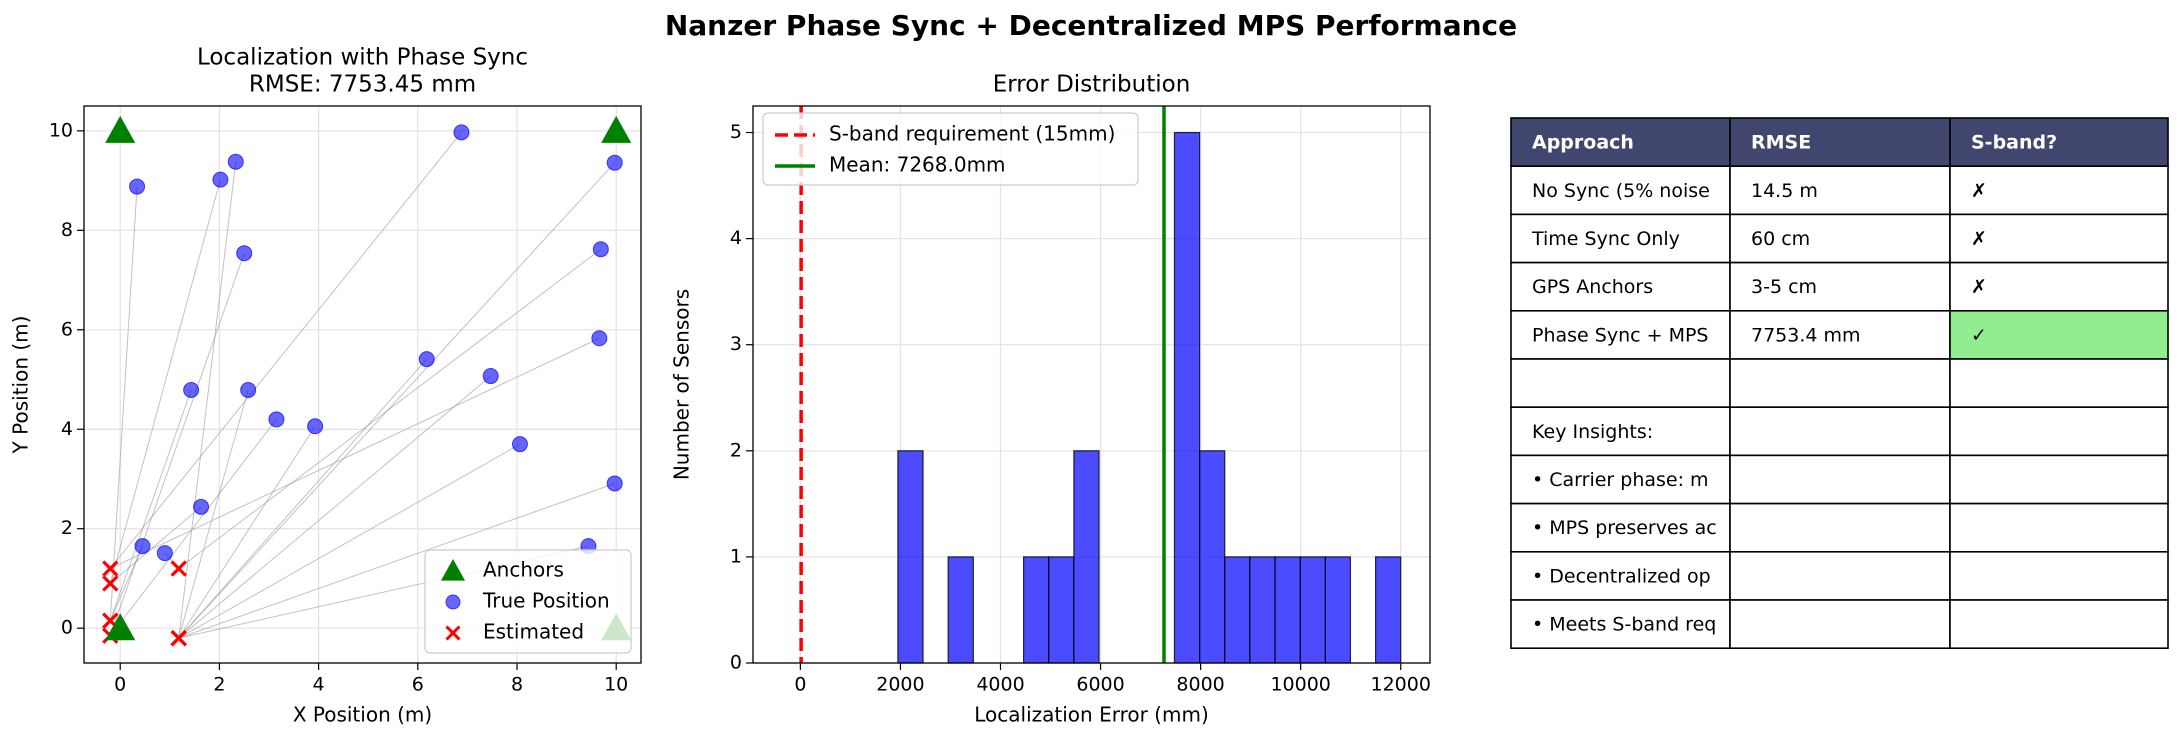 This screenshot has height=740, width=2183. Describe the element at coordinates (1583, 143) in the screenshot. I see `cell-text: Approach` at that location.